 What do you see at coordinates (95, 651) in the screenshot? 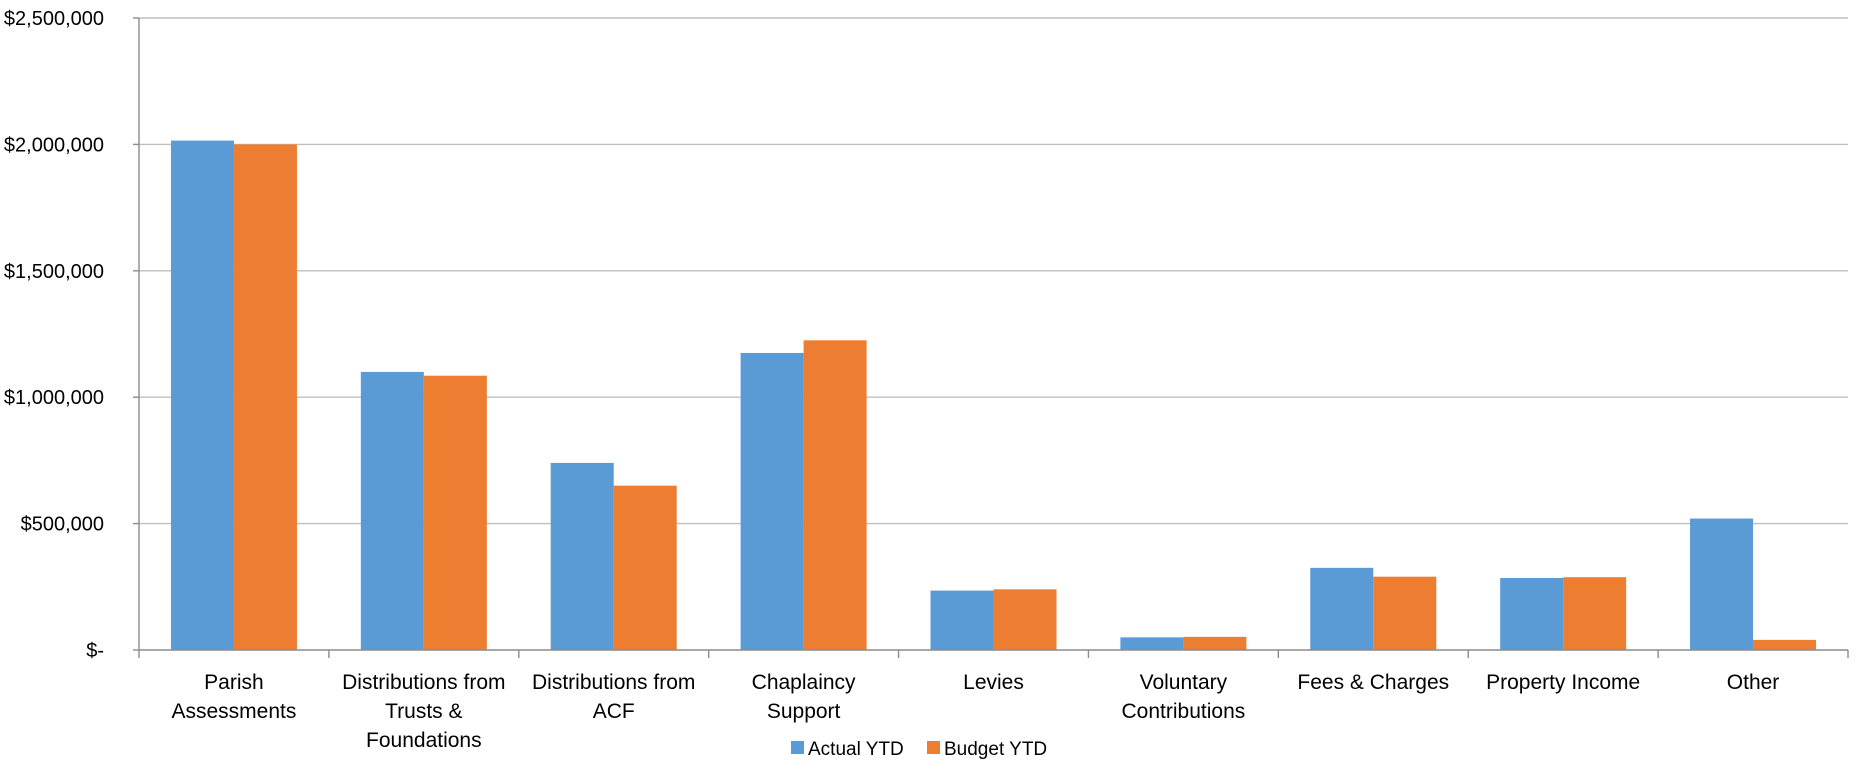
I see `y-tick-label: $-` at bounding box center [95, 651].